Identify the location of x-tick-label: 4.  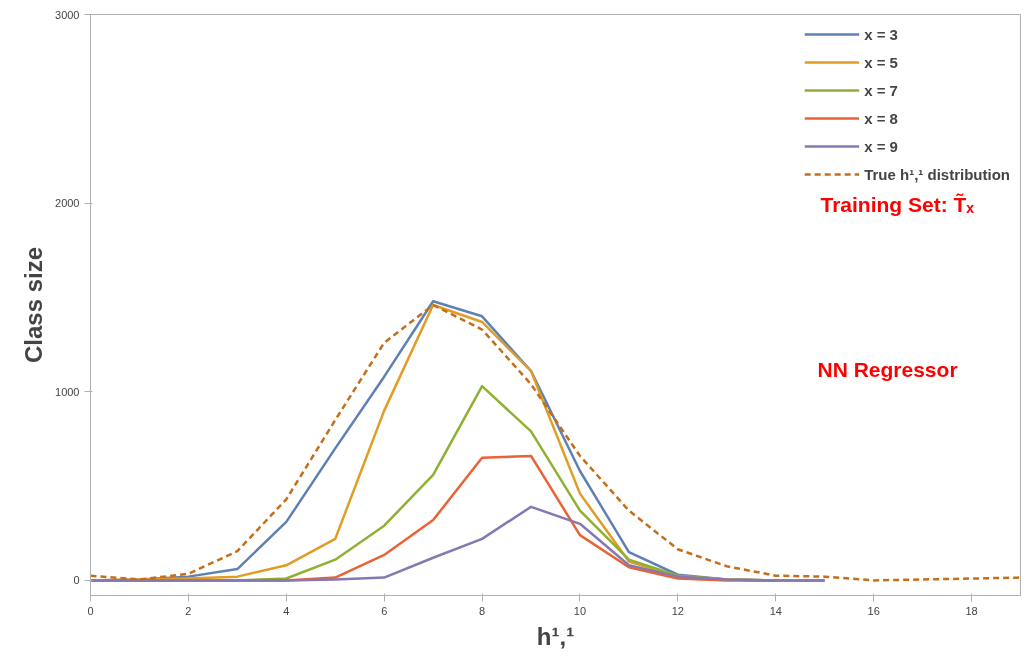
(286, 610).